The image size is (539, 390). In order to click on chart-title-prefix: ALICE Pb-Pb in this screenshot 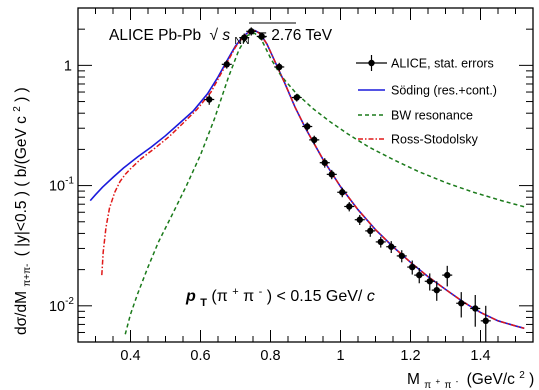, I will do `click(155, 35)`.